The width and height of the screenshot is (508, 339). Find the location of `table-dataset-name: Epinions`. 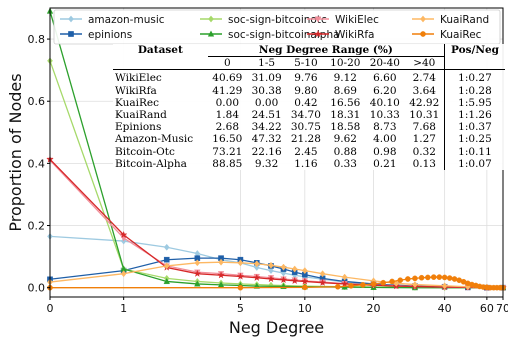

table-dataset-name: Epinions is located at coordinates (138, 127).